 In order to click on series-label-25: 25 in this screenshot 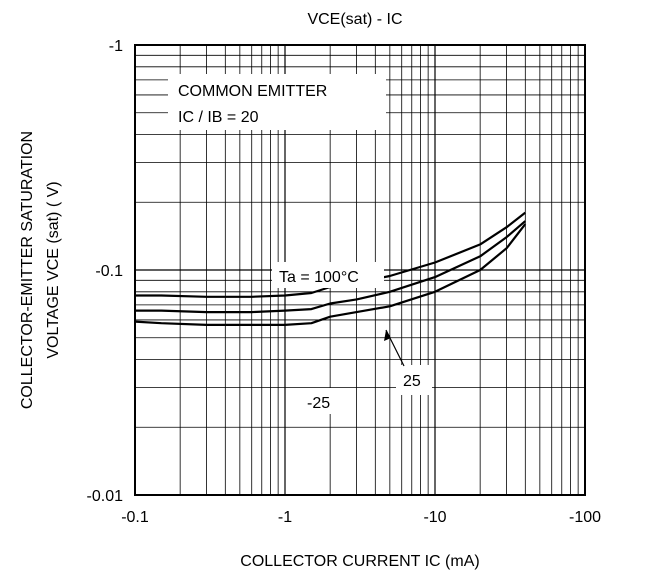, I will do `click(412, 381)`.